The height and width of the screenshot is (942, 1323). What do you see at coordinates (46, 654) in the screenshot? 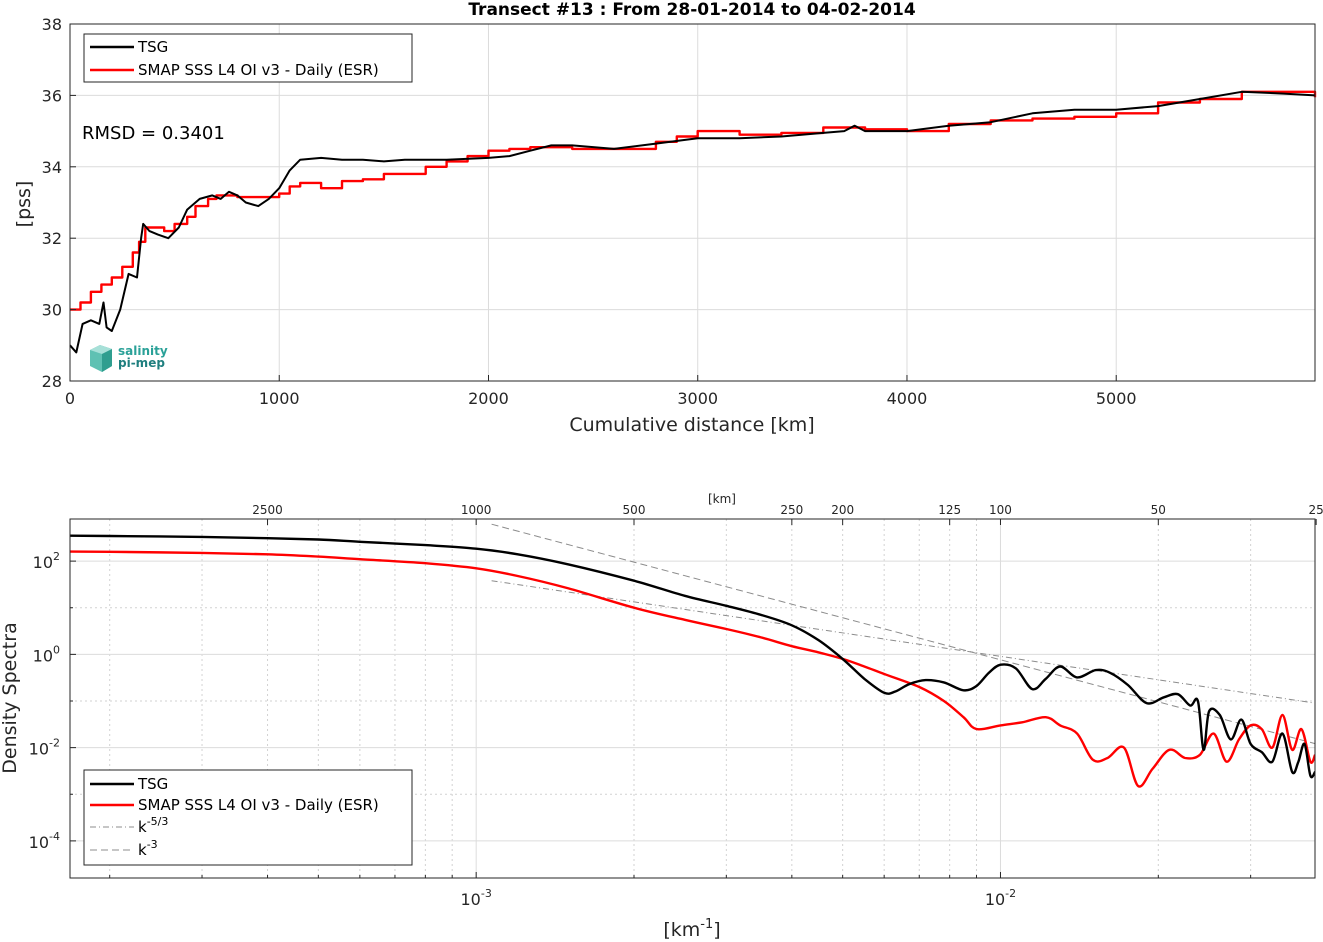
I see `y-tick-label: 10⁰` at bounding box center [46, 654].